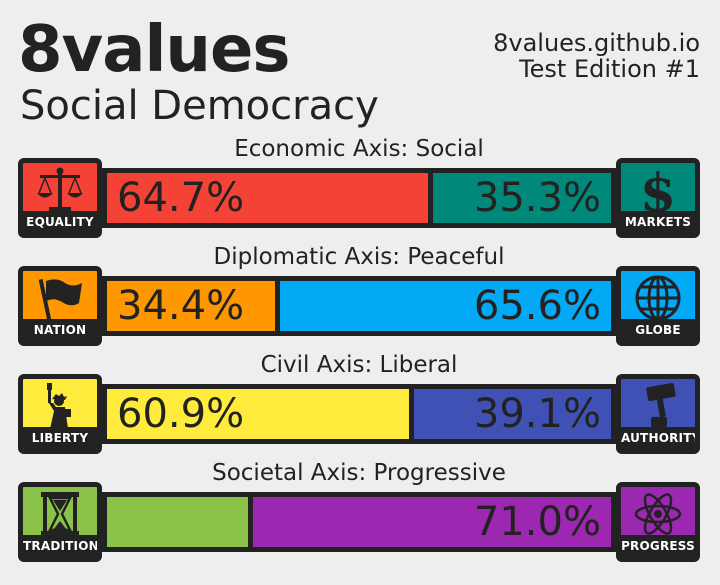 The height and width of the screenshot is (585, 720). I want to click on globe-icon, so click(658, 298).